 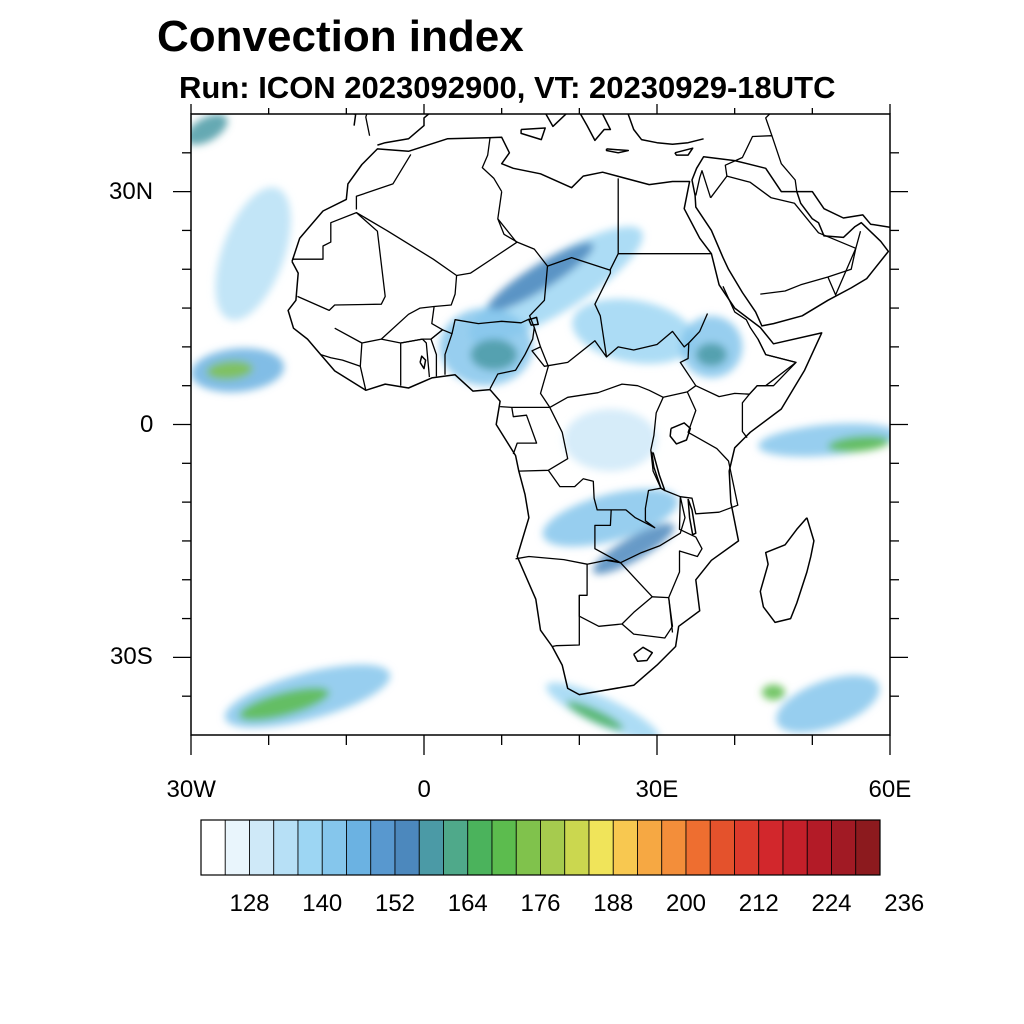 I want to click on coast-cyprus, so click(x=684, y=151).